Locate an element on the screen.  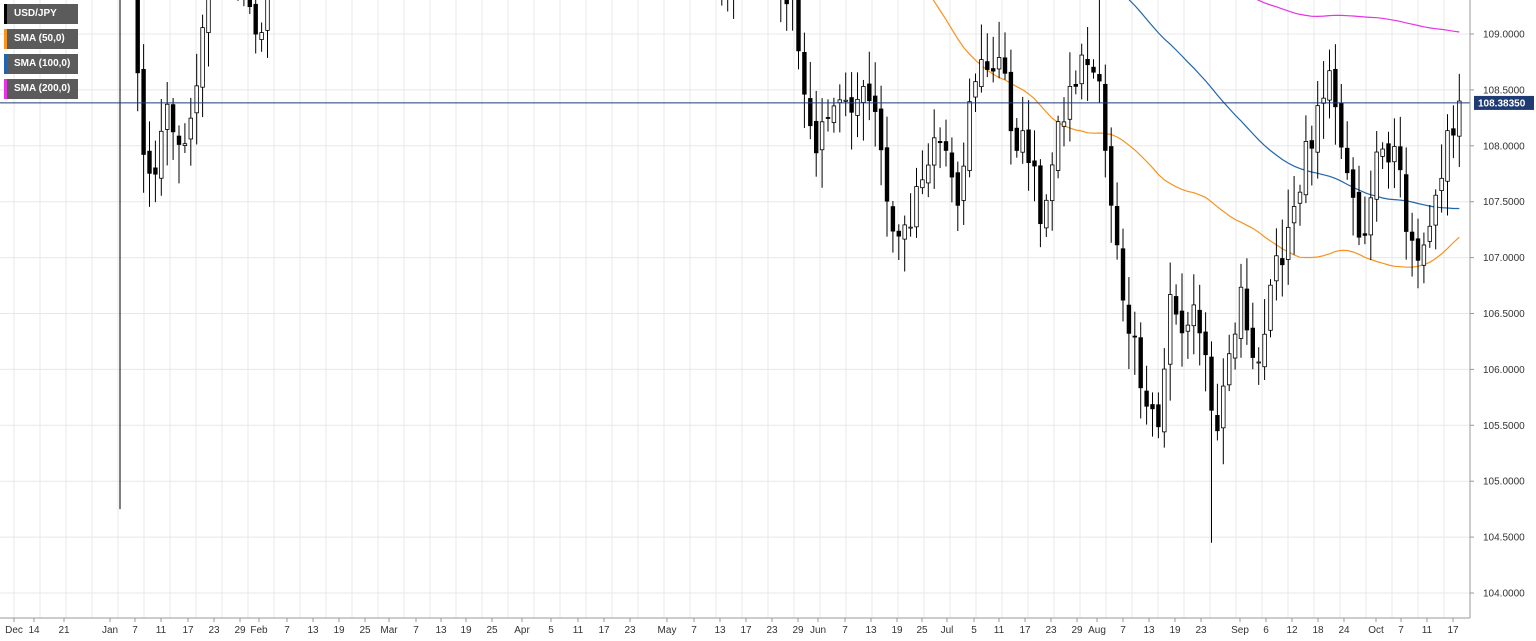
sma-100-series is located at coordinates (1294, 105).